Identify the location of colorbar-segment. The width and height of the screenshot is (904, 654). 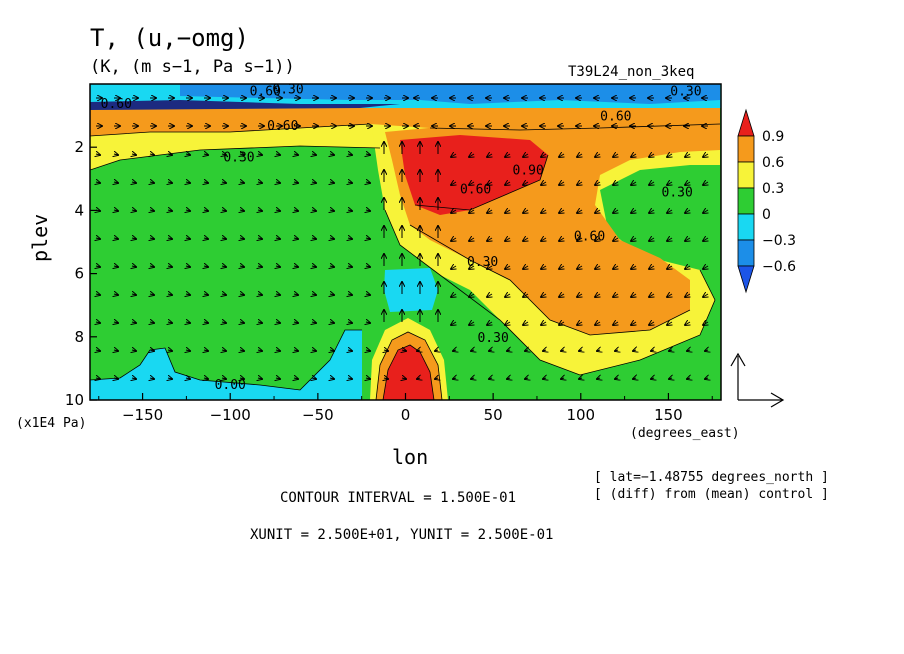
(746, 253).